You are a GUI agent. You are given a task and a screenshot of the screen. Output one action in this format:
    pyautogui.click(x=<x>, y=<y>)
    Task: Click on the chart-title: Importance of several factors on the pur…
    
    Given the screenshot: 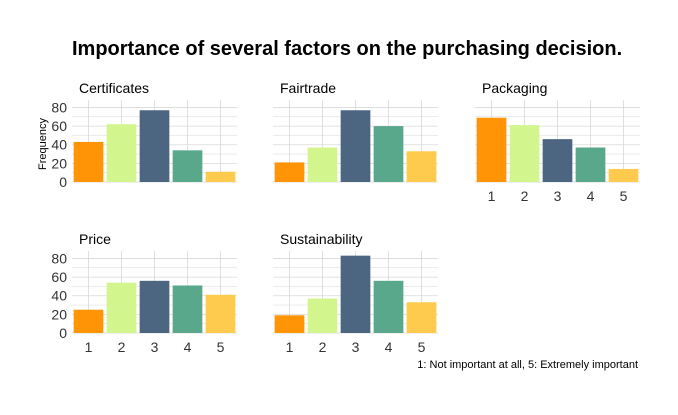 What is the action you would take?
    pyautogui.click(x=347, y=49)
    